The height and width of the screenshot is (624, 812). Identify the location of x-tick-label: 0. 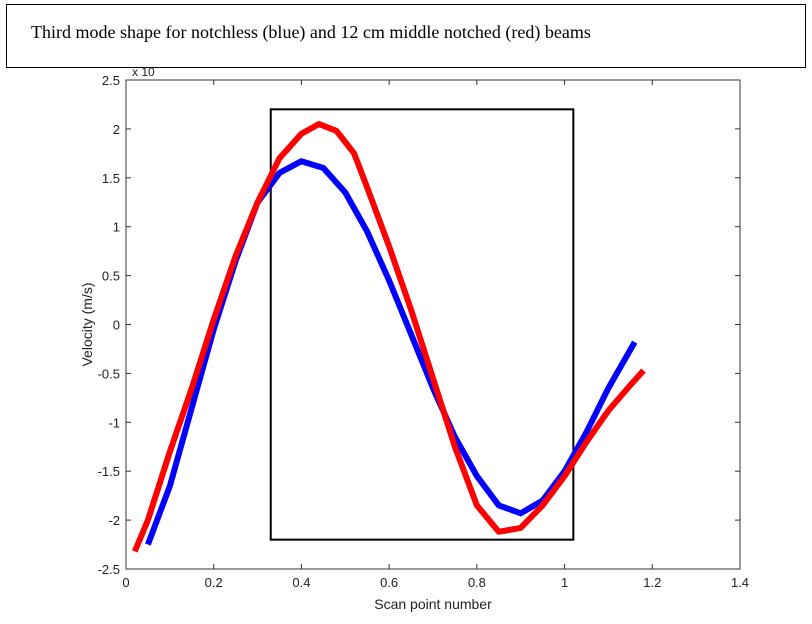
(125, 582).